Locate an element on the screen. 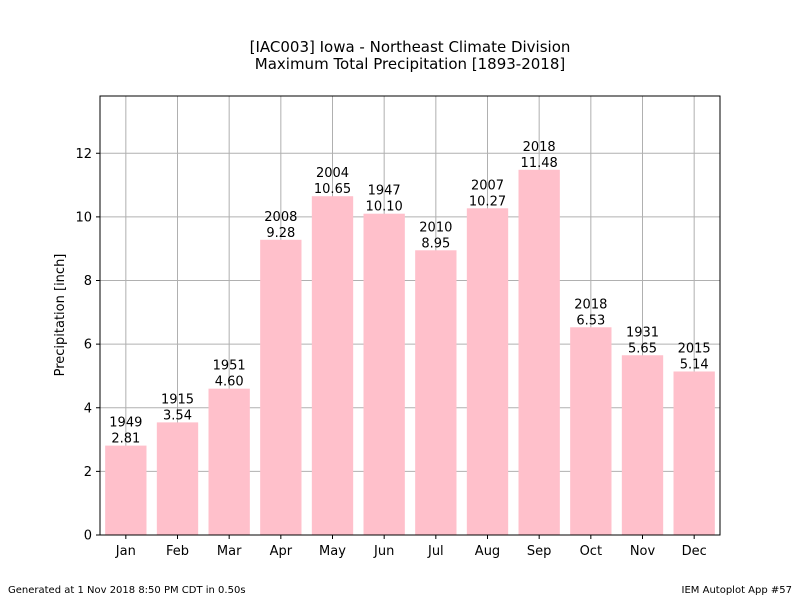  bar-year-label: 1949 is located at coordinates (125, 423).